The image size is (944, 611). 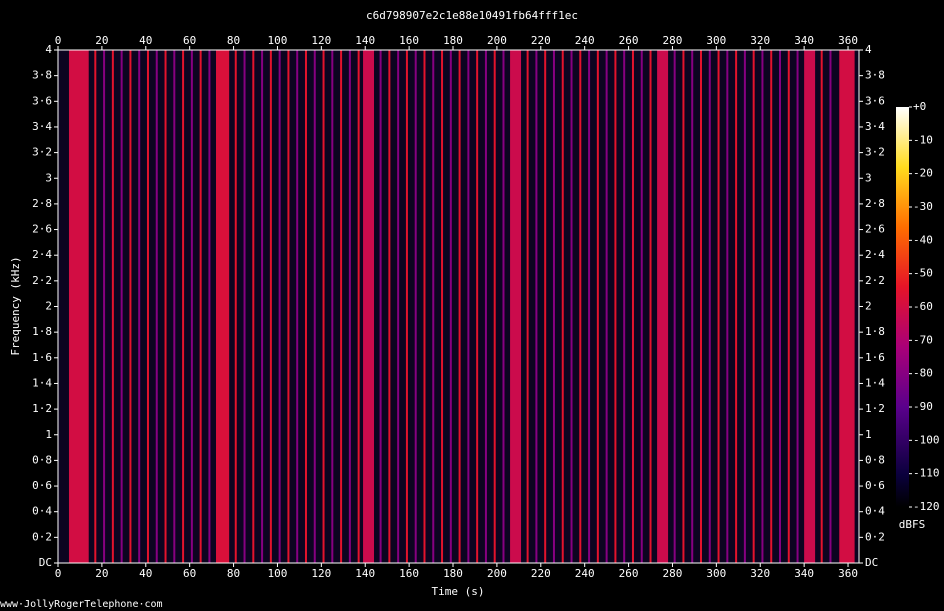 What do you see at coordinates (868, 306) in the screenshot?
I see `y-tick-label: 2` at bounding box center [868, 306].